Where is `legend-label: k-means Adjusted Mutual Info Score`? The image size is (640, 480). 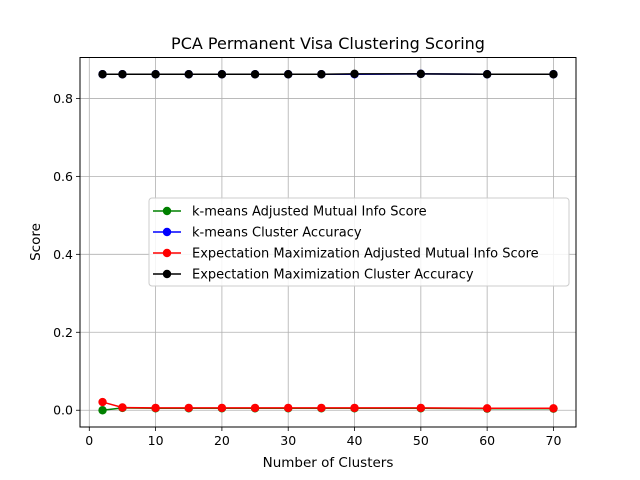 legend-label: k-means Adjusted Mutual Info Score is located at coordinates (309, 212).